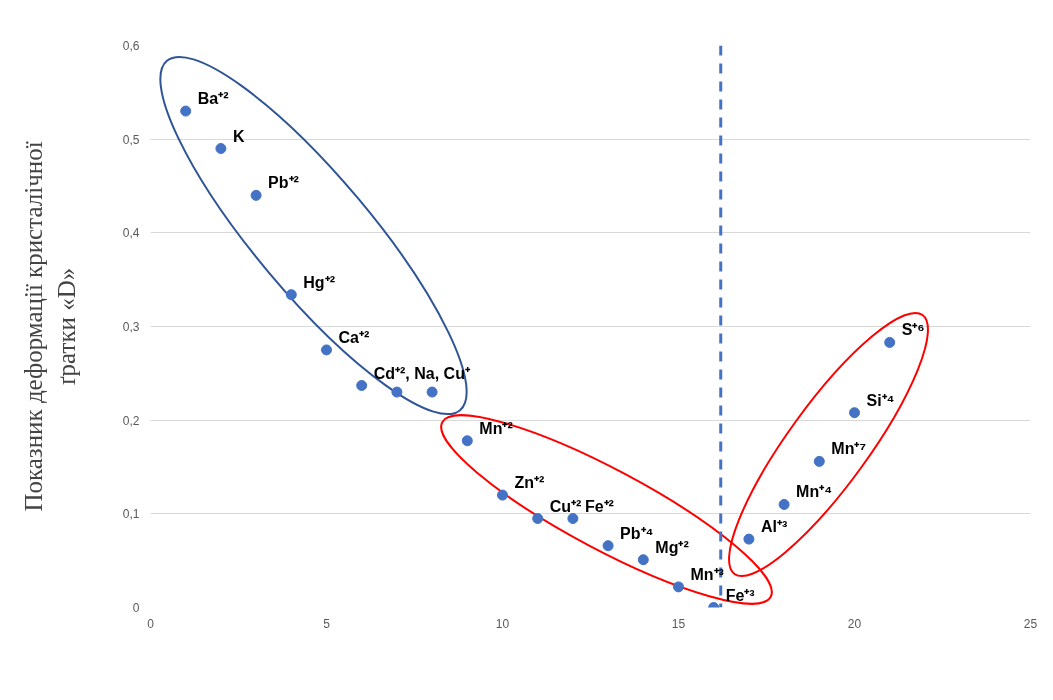  Describe the element at coordinates (238, 136) in the screenshot. I see `annotation: K` at that location.